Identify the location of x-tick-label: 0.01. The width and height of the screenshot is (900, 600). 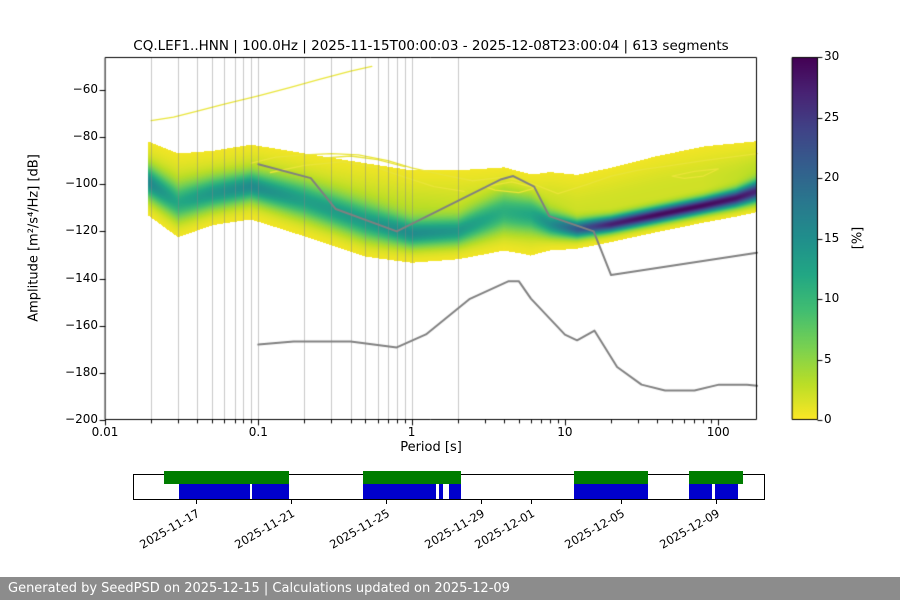
(105, 432).